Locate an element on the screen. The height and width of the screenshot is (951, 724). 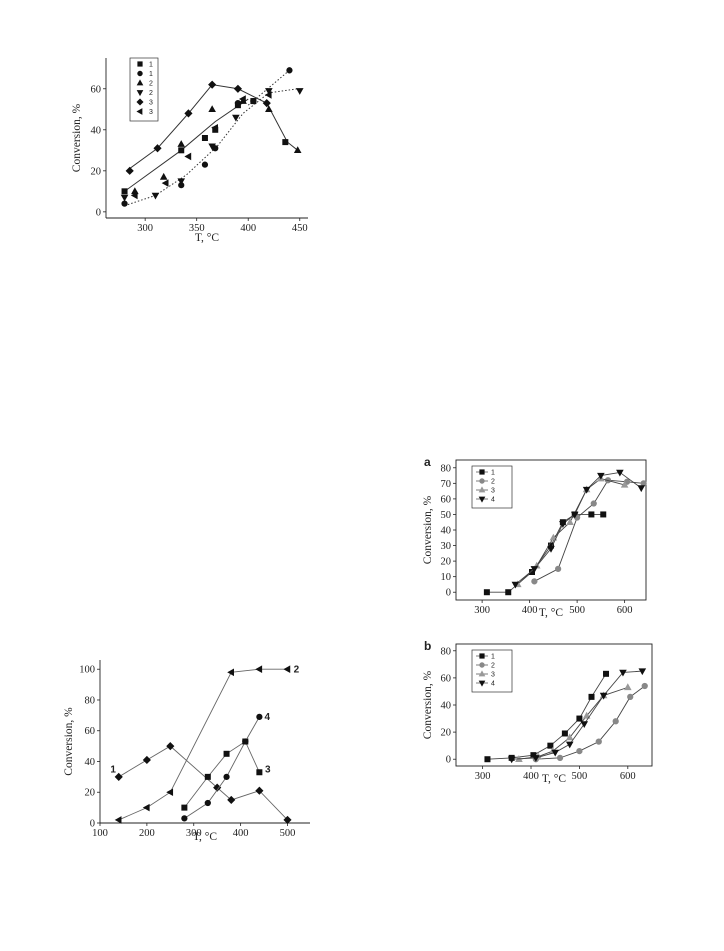
x-tick-label: 450 is located at coordinates (300, 228).